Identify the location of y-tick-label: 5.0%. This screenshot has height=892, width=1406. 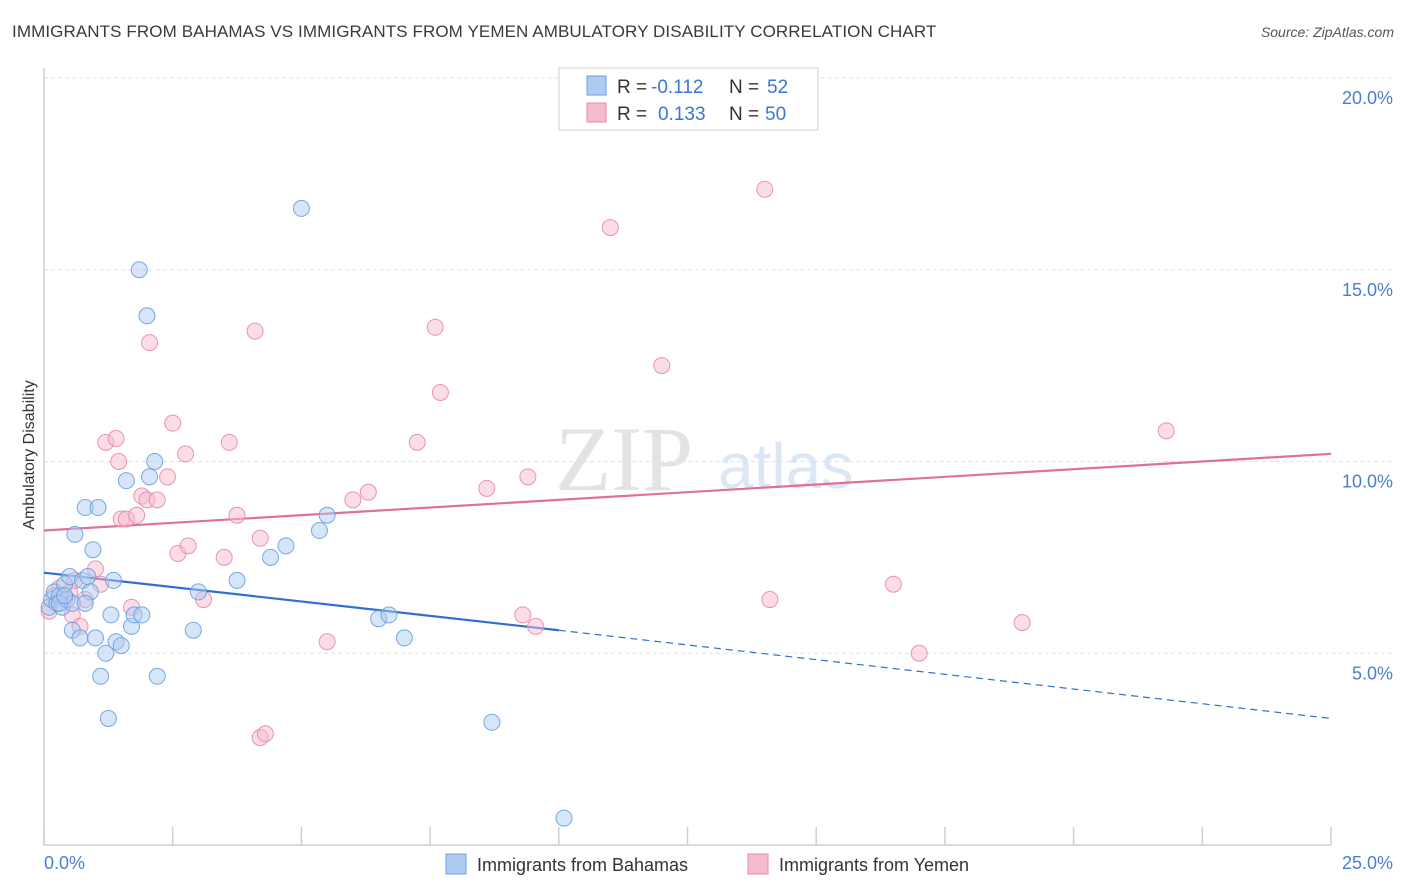
(1372, 673).